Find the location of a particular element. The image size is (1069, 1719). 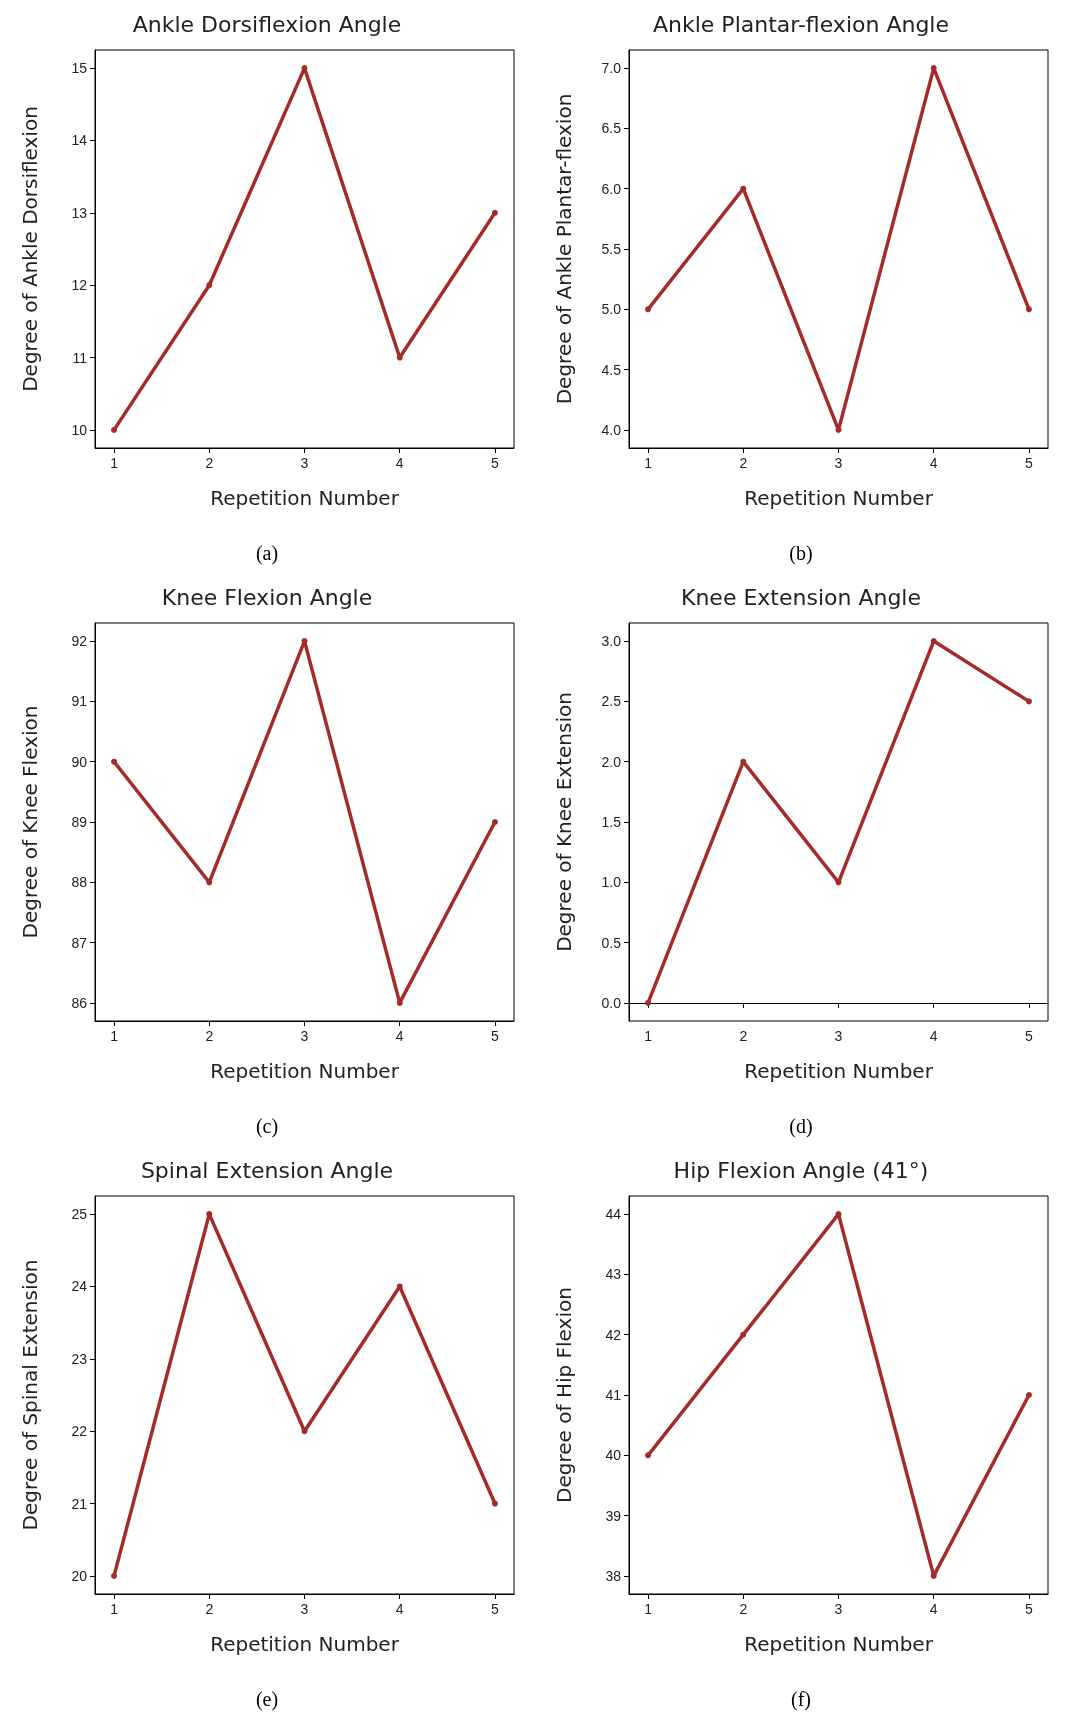

y-axis-title: Degree of Ankle Dorsiflexion is located at coordinates (30, 249).